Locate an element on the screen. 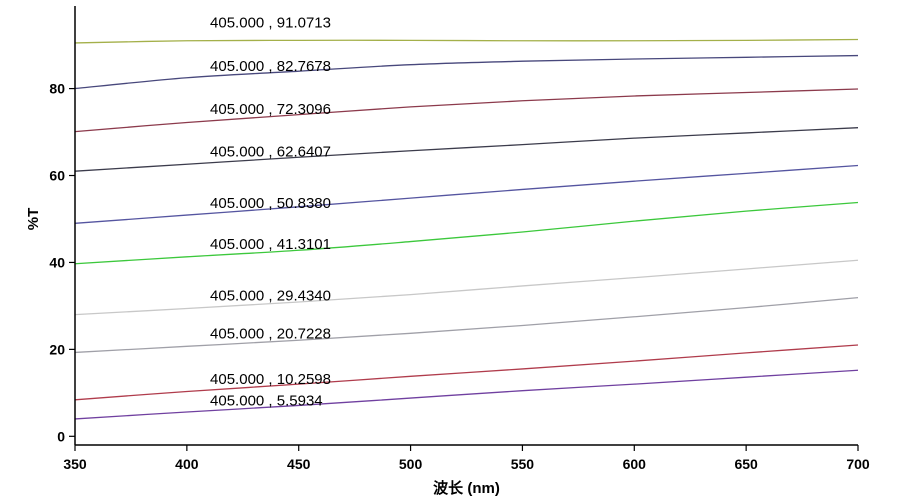 The width and height of the screenshot is (900, 500). series-annotation: 405.000 , 20.7228 is located at coordinates (270, 334).